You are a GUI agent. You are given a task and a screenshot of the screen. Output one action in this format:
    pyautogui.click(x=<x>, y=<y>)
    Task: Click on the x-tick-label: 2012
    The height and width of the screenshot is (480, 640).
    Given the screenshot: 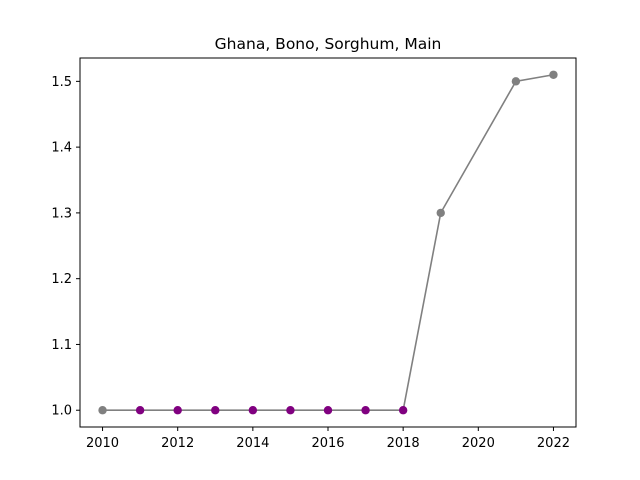 What is the action you would take?
    pyautogui.click(x=177, y=443)
    